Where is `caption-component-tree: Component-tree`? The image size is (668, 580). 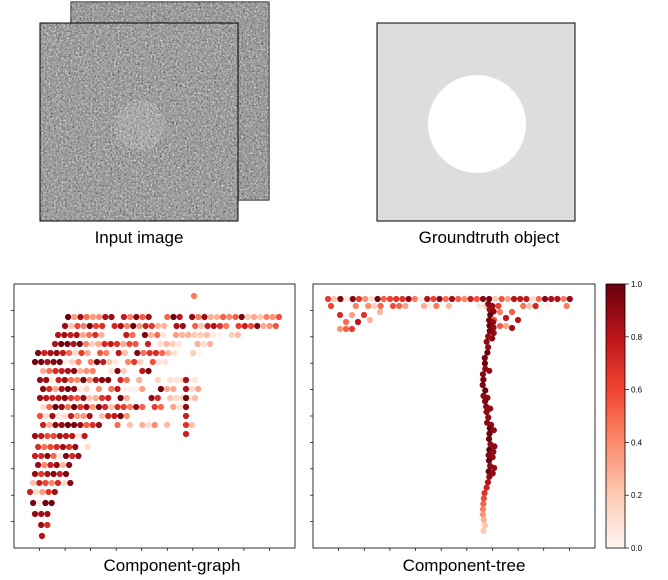
caption-component-tree: Component-tree is located at coordinates (464, 565).